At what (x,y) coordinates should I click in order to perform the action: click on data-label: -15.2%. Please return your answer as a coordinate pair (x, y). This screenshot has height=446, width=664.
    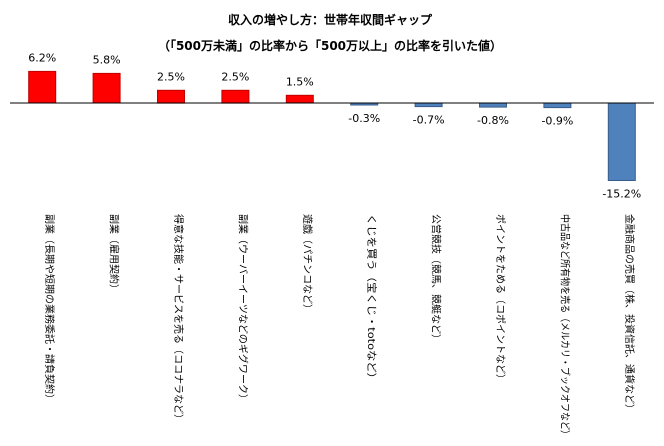
    Looking at the image, I should click on (621, 194).